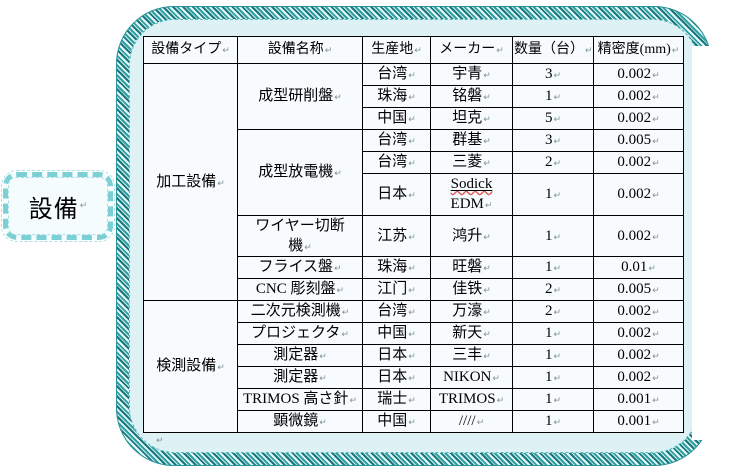 Image resolution: width=736 pixels, height=473 pixels. Describe the element at coordinates (392, 289) in the screenshot. I see `origin-cell-text: 江门` at that location.